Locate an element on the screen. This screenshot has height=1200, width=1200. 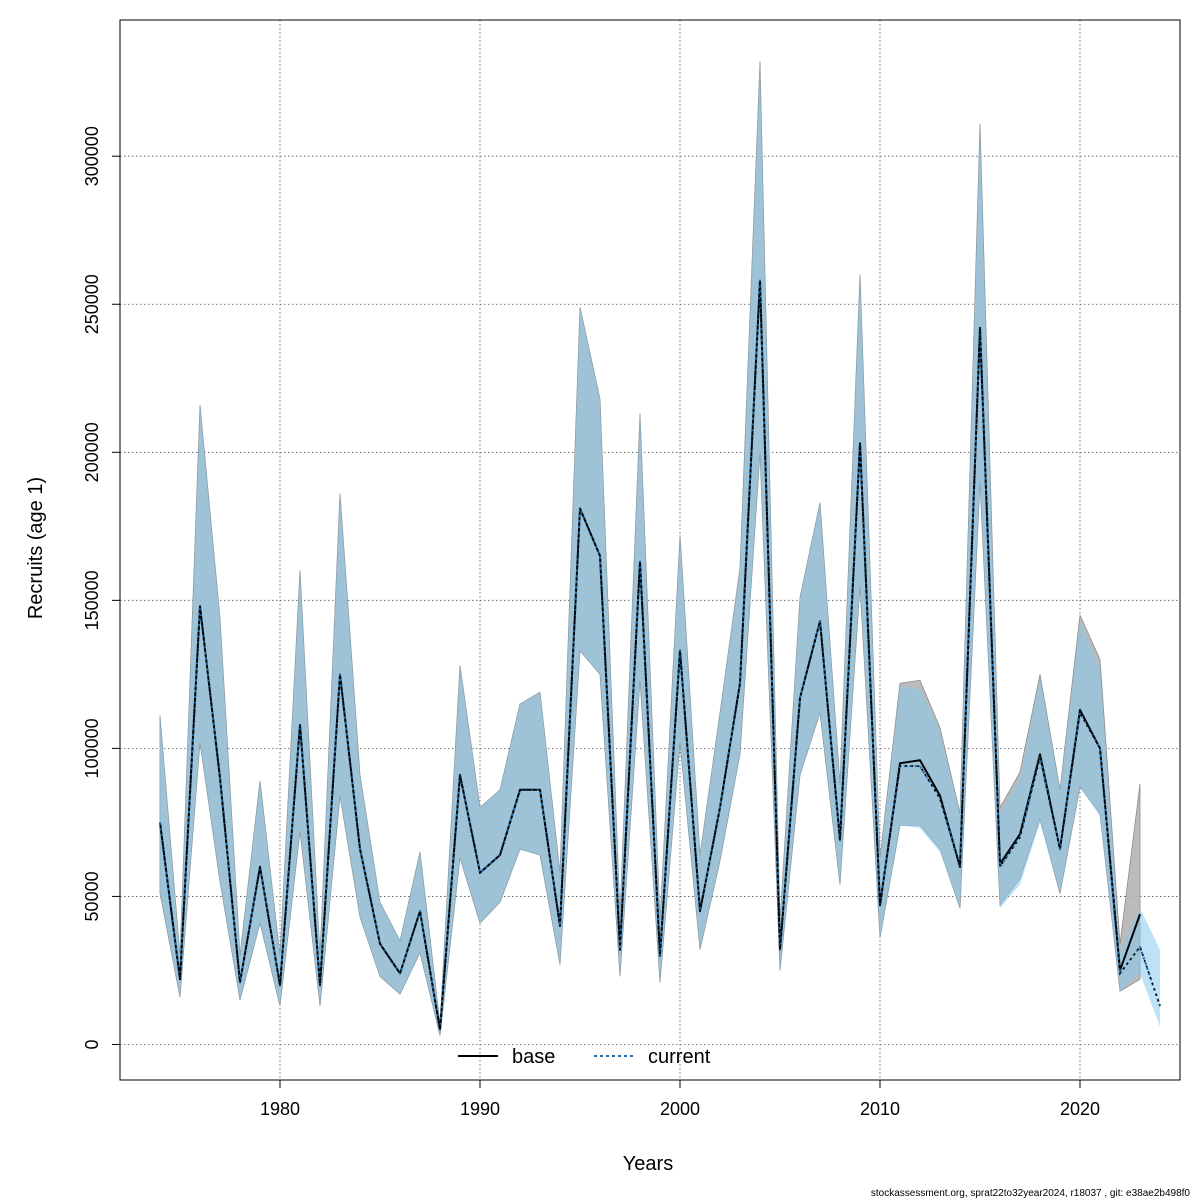
x-axis-title: Years is located at coordinates (648, 1164).